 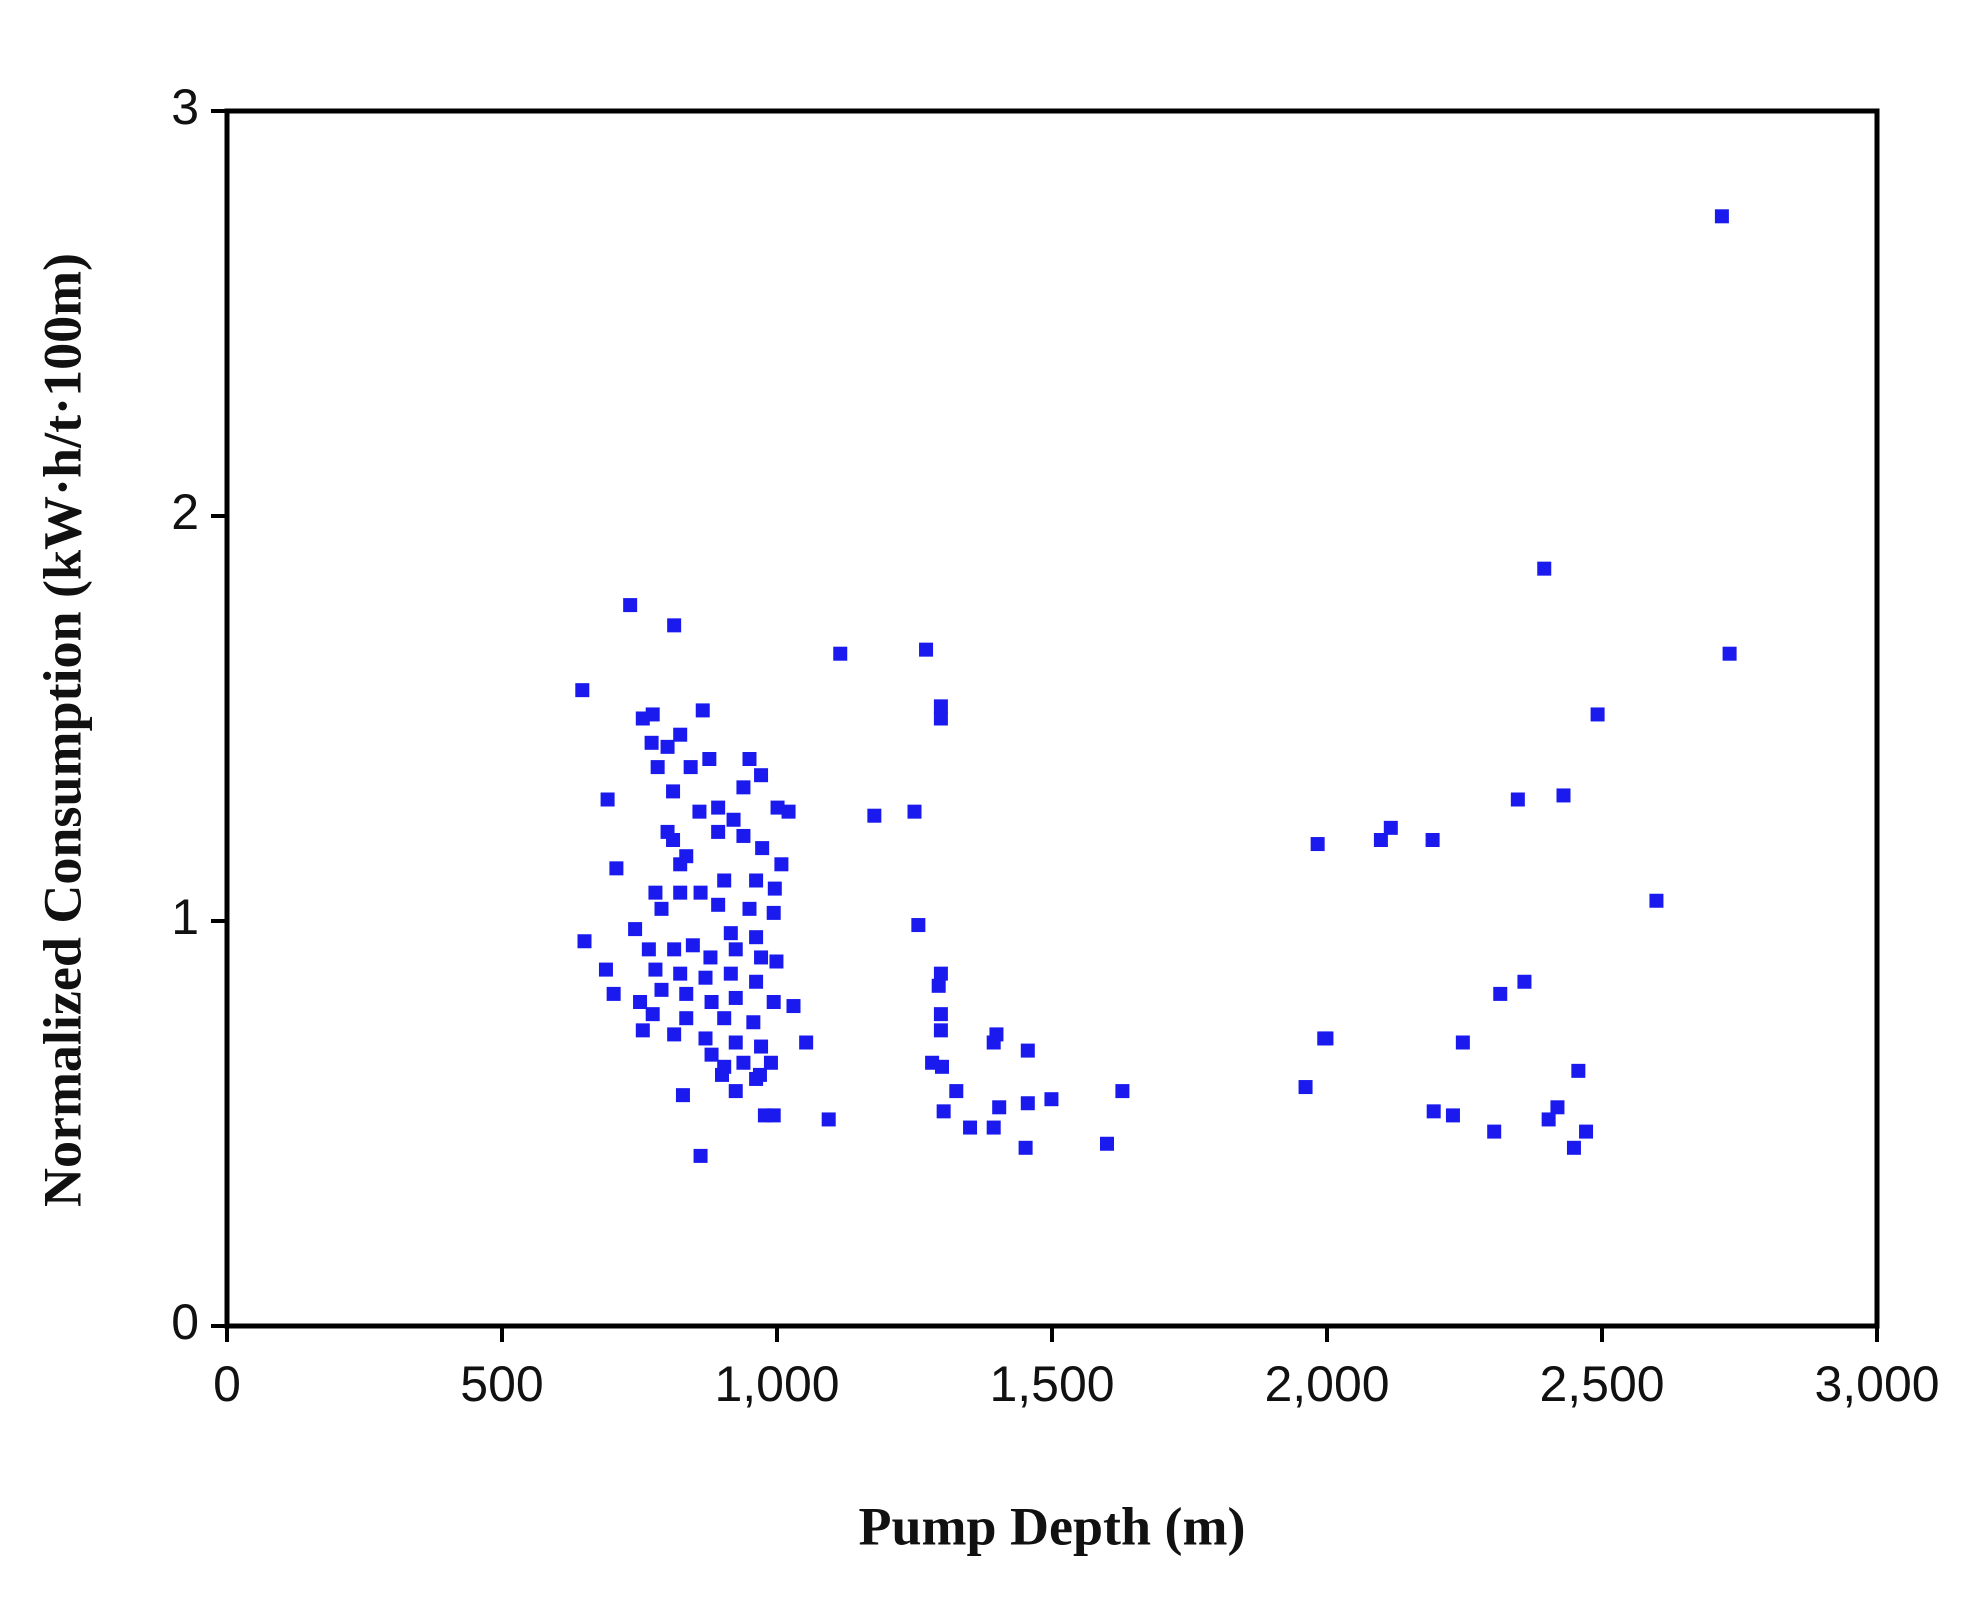 What do you see at coordinates (185, 512) in the screenshot?
I see `y-tick-label: 2` at bounding box center [185, 512].